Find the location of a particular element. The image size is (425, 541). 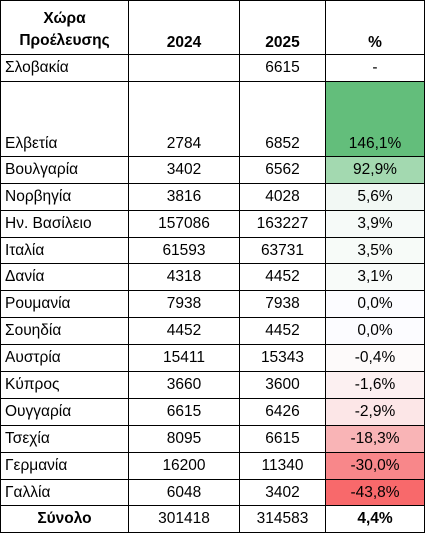

value-2024-cell: 4318 is located at coordinates (184, 277).